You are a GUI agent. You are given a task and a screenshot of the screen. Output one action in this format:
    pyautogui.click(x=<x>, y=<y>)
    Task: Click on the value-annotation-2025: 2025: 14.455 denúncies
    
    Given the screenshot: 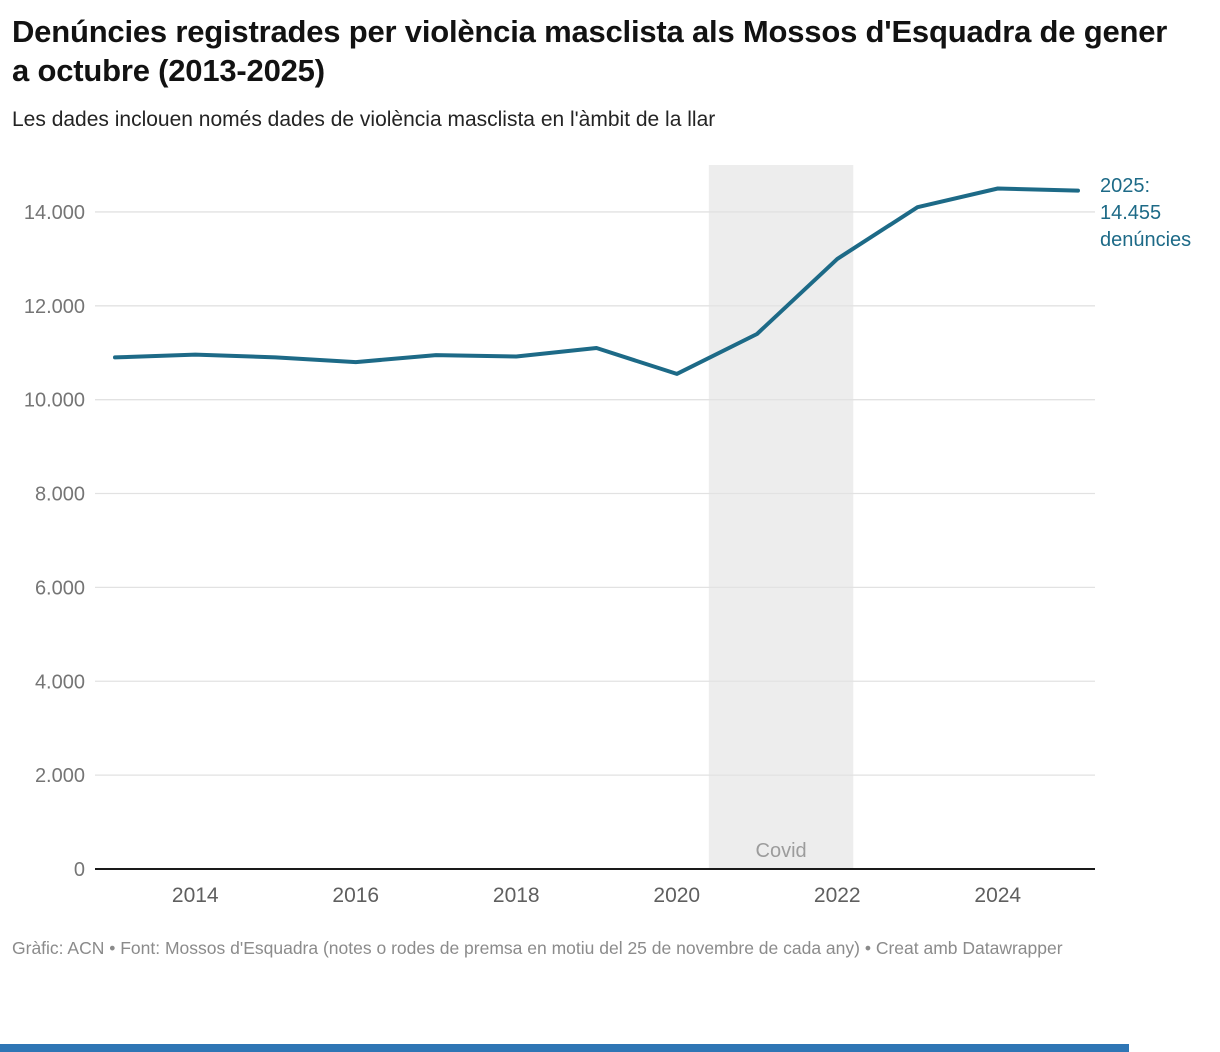 What is the action you would take?
    pyautogui.click(x=1146, y=213)
    